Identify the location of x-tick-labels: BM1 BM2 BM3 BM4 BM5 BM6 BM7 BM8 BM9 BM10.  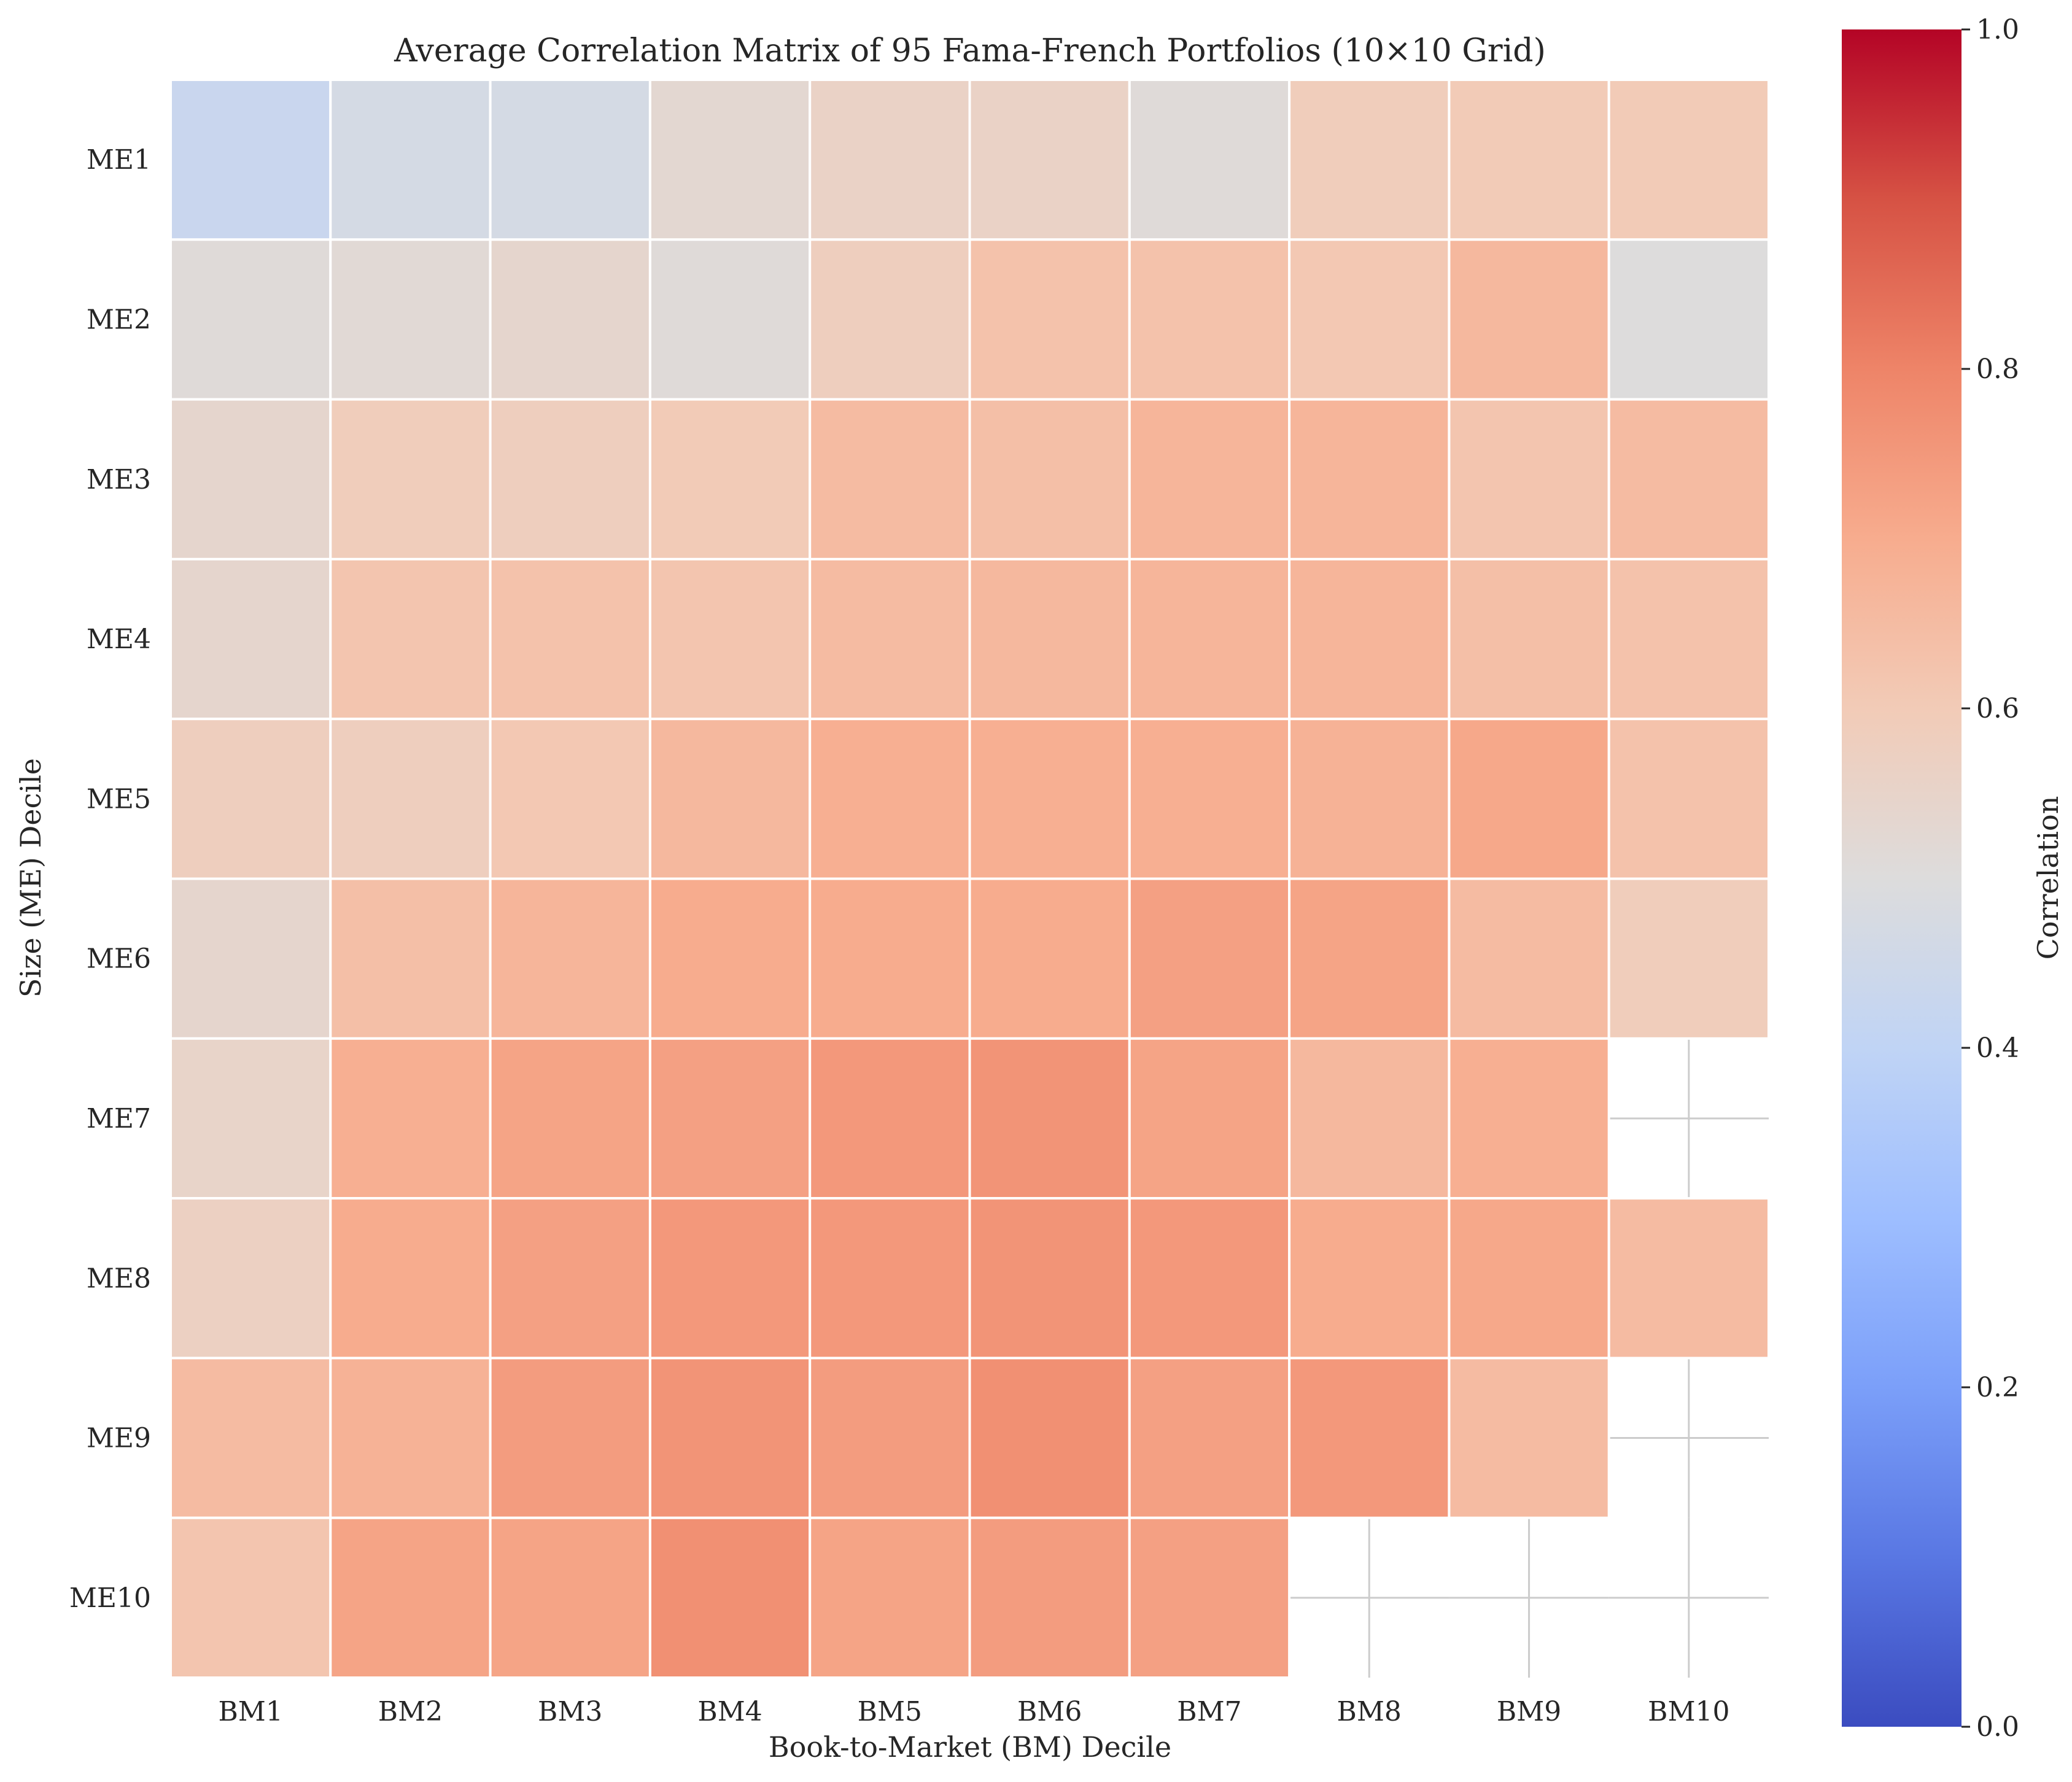
(973, 1711).